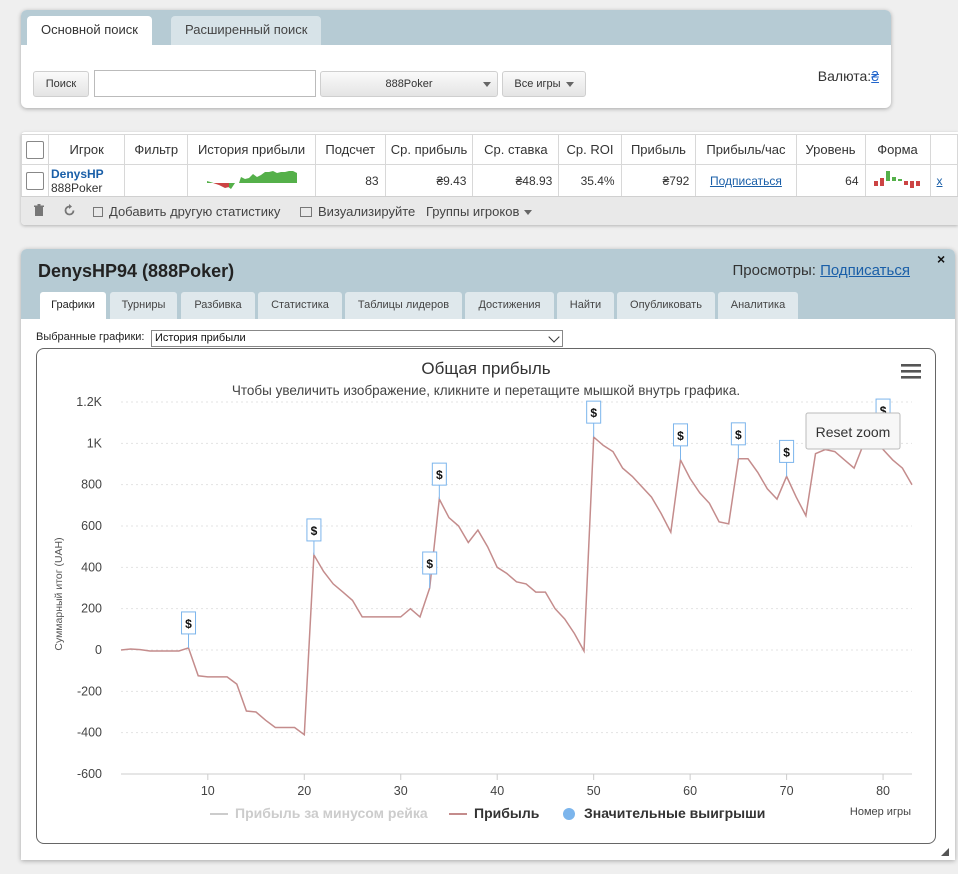 The image size is (958, 874). Describe the element at coordinates (848, 76) in the screenshot. I see `currency: Валюта:₴` at that location.